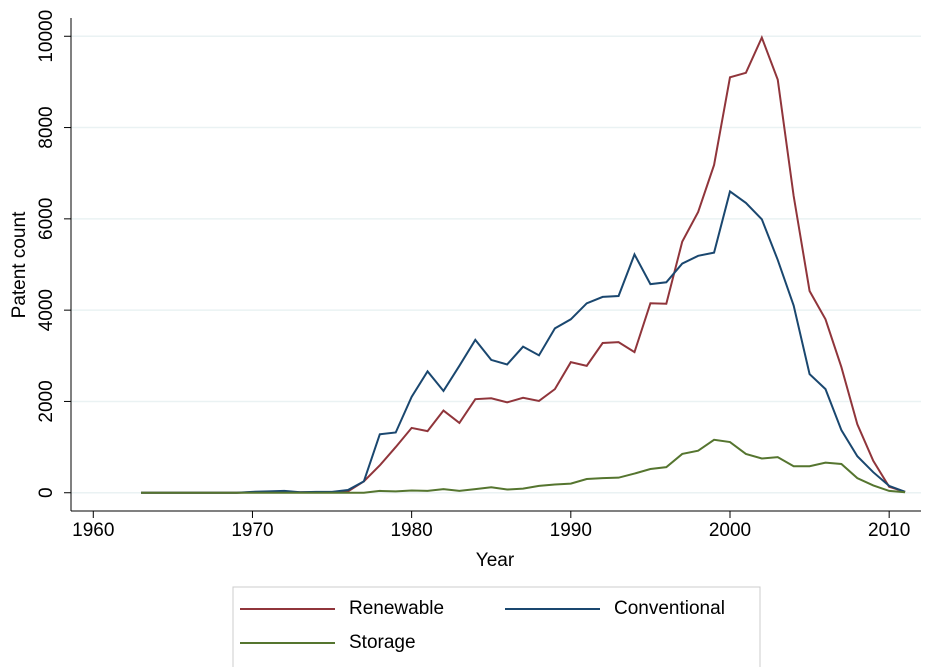  Describe the element at coordinates (396, 608) in the screenshot. I see `legend-label: Renewable` at that location.